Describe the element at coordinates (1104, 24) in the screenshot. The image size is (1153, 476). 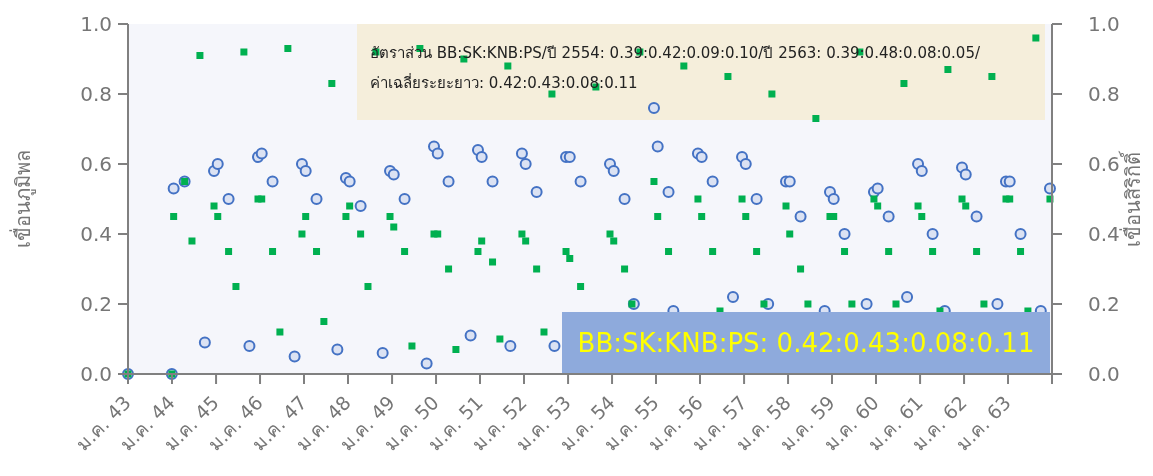
I see `y2-tick-label: 1.0` at that location.